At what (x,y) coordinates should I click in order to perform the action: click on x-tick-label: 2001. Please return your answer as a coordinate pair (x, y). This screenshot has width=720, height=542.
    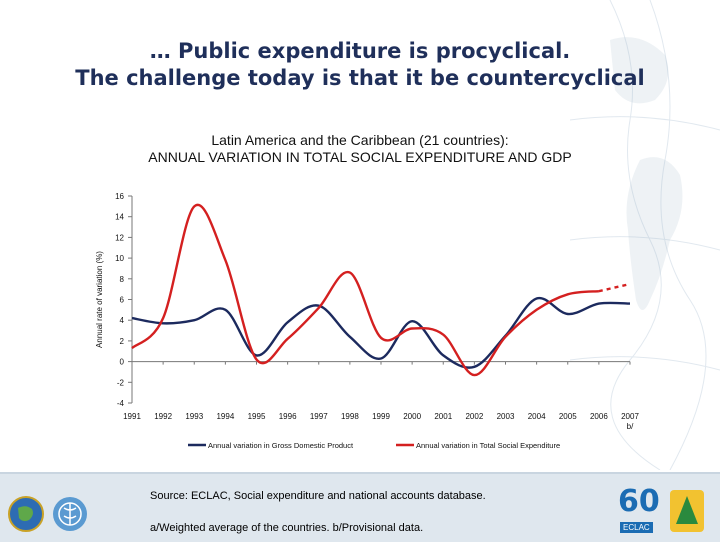
    Looking at the image, I should click on (443, 416).